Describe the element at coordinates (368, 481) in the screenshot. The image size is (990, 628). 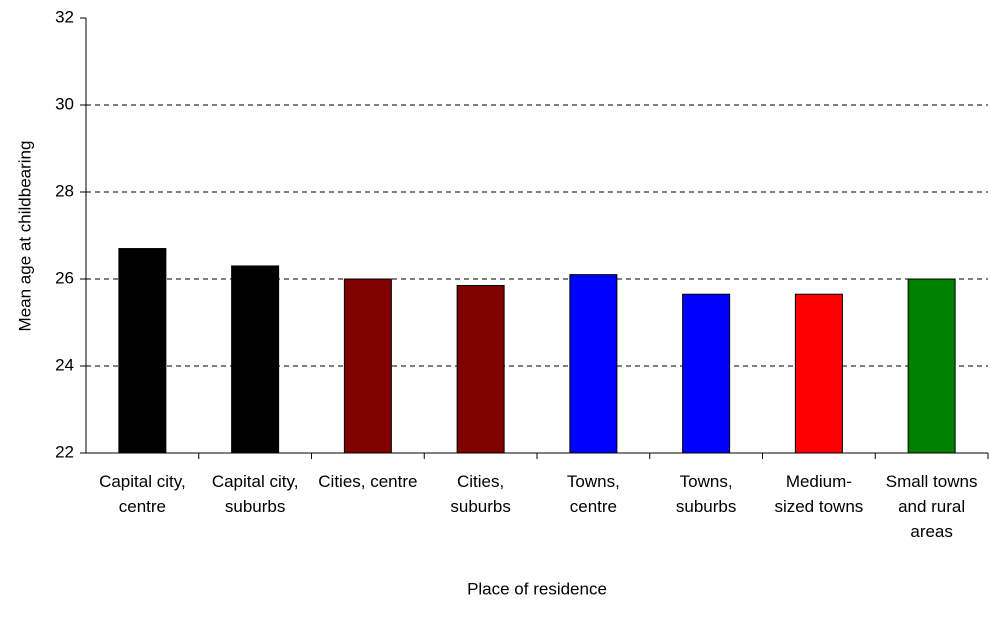
I see `x-tick-label: Cities, centre` at that location.